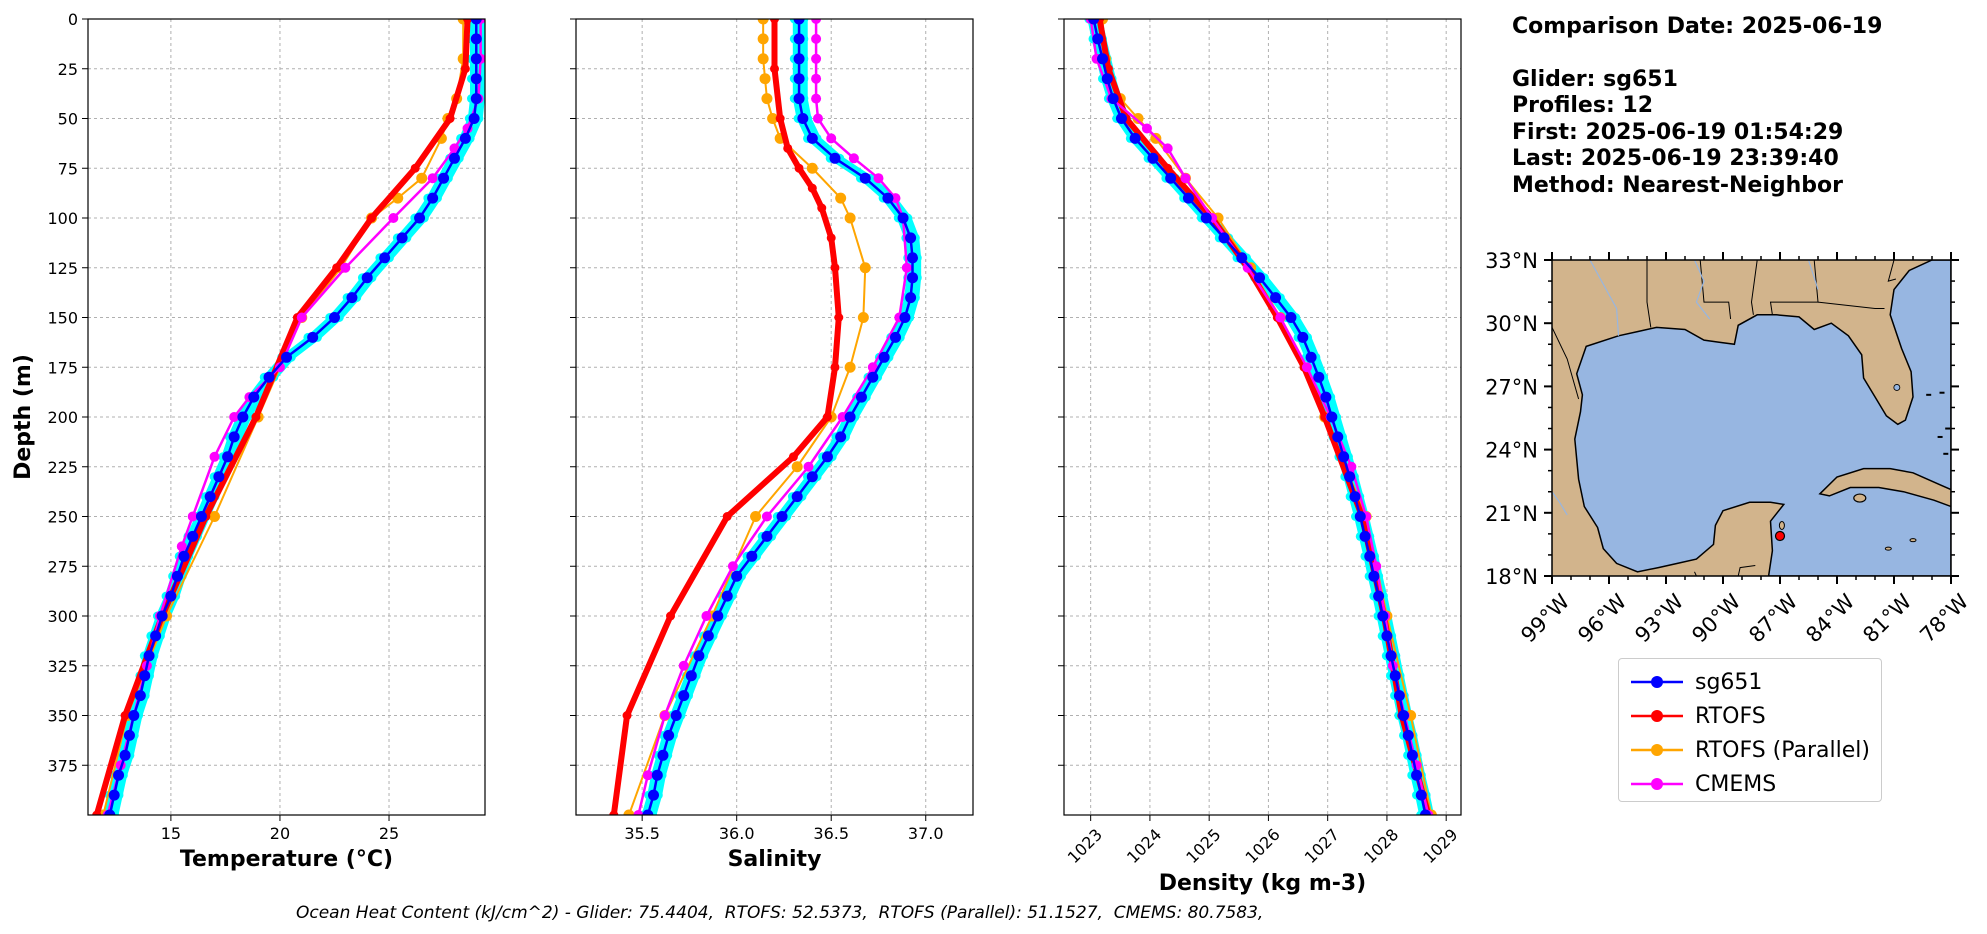  What do you see at coordinates (1780, 536) in the screenshot?
I see `glider-position-marker` at bounding box center [1780, 536].